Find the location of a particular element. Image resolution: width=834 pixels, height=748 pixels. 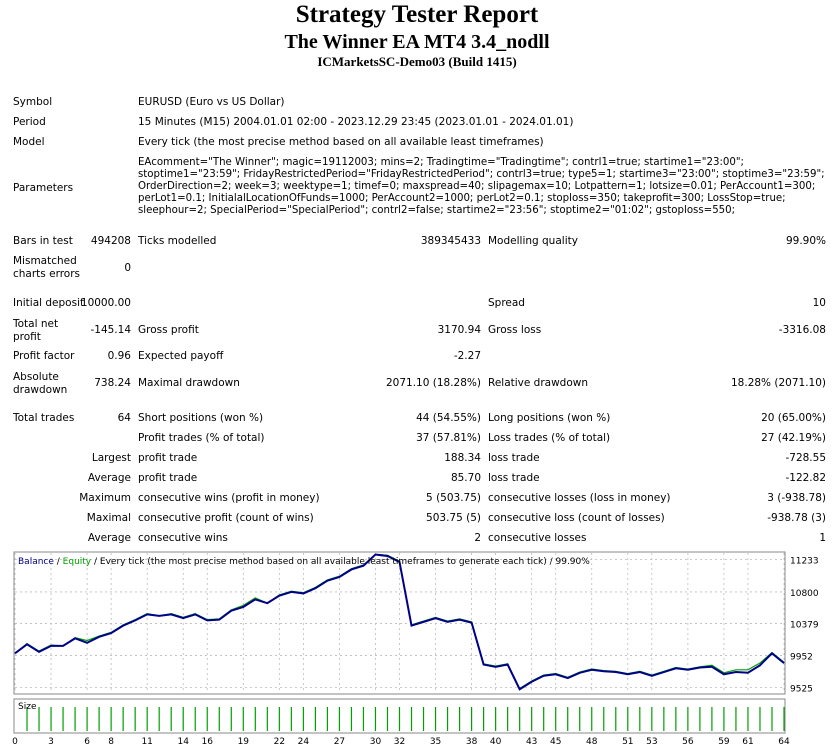

size-label: Size is located at coordinates (27, 707).